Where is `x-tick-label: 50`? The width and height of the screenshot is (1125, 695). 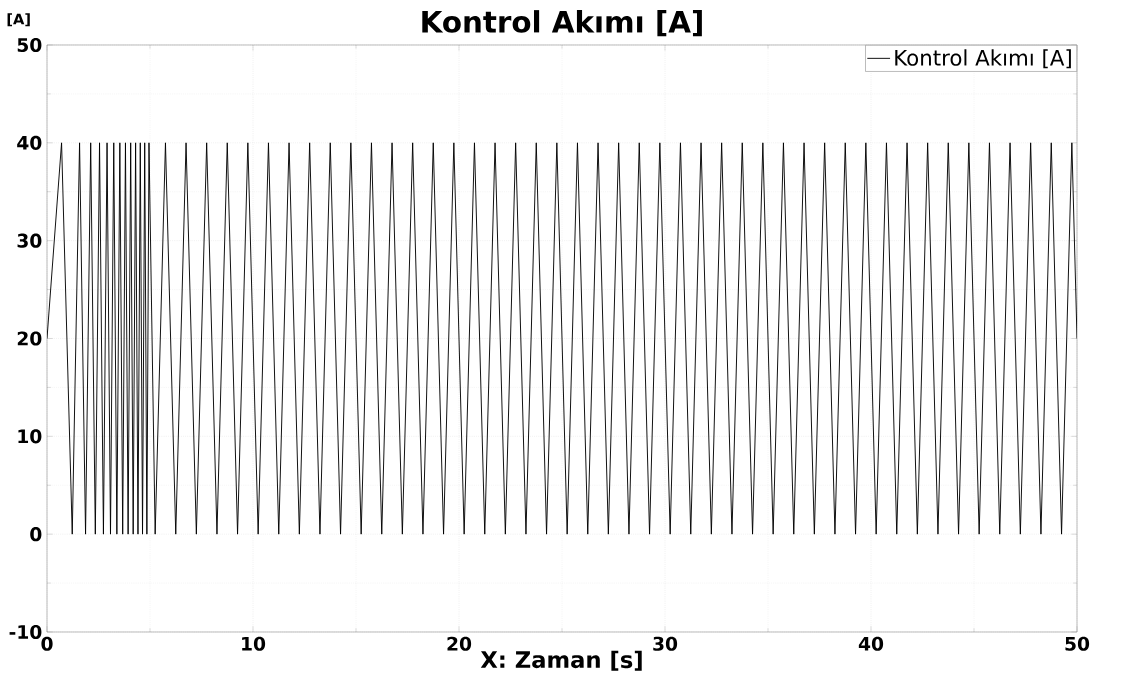 x-tick-label: 50 is located at coordinates (1077, 643).